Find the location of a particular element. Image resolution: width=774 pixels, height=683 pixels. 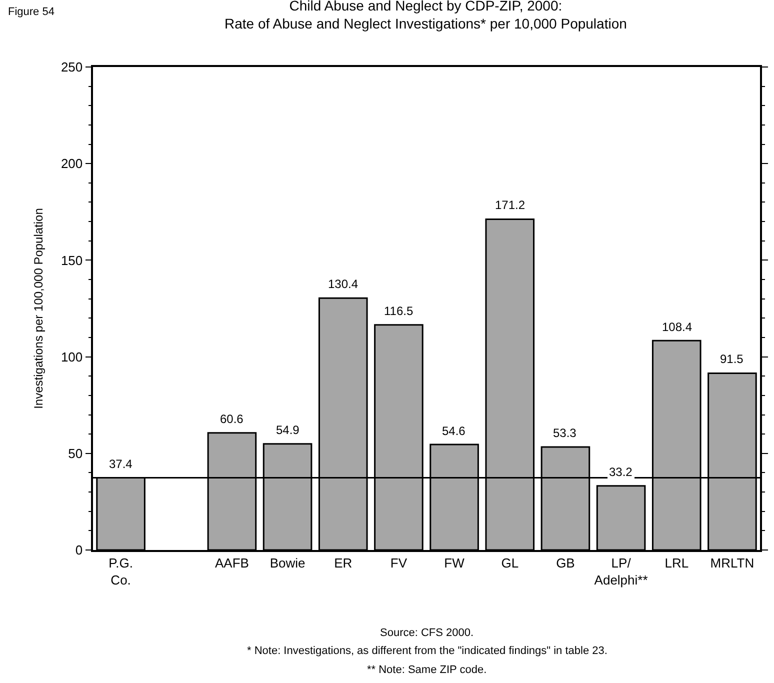

x-tick-label: Bowie is located at coordinates (288, 562).